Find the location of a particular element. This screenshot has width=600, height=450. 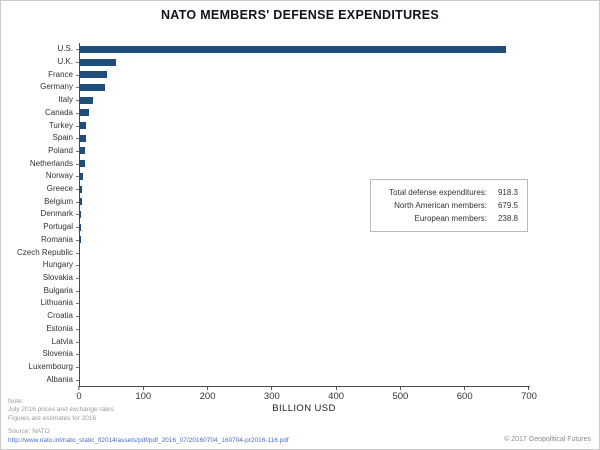

category-label: Estonia is located at coordinates (59, 328).